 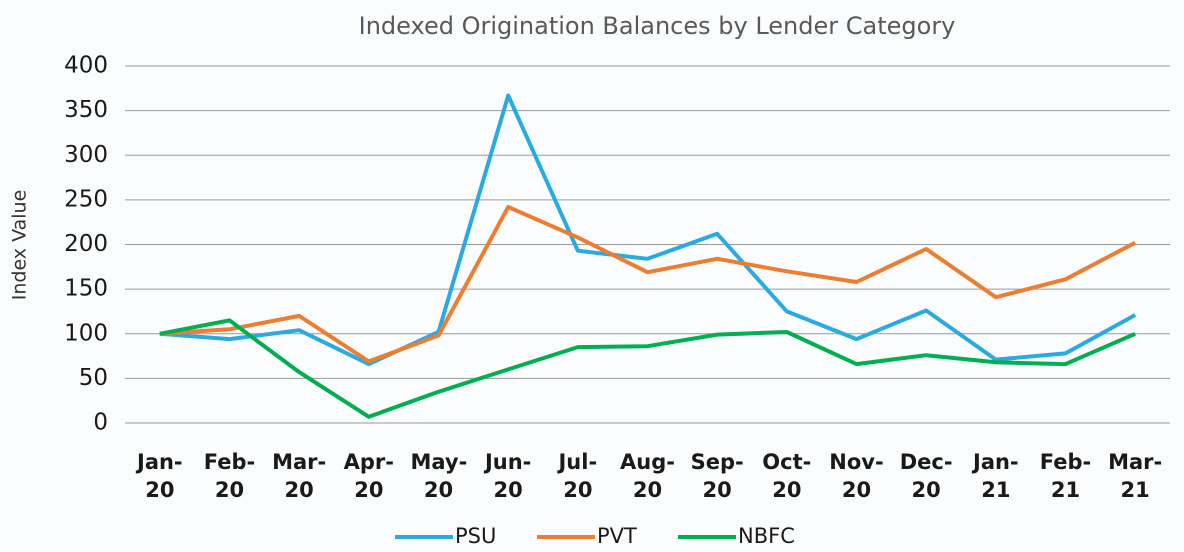 What do you see at coordinates (647, 476) in the screenshot?
I see `x-tick-label: Aug-20` at bounding box center [647, 476].